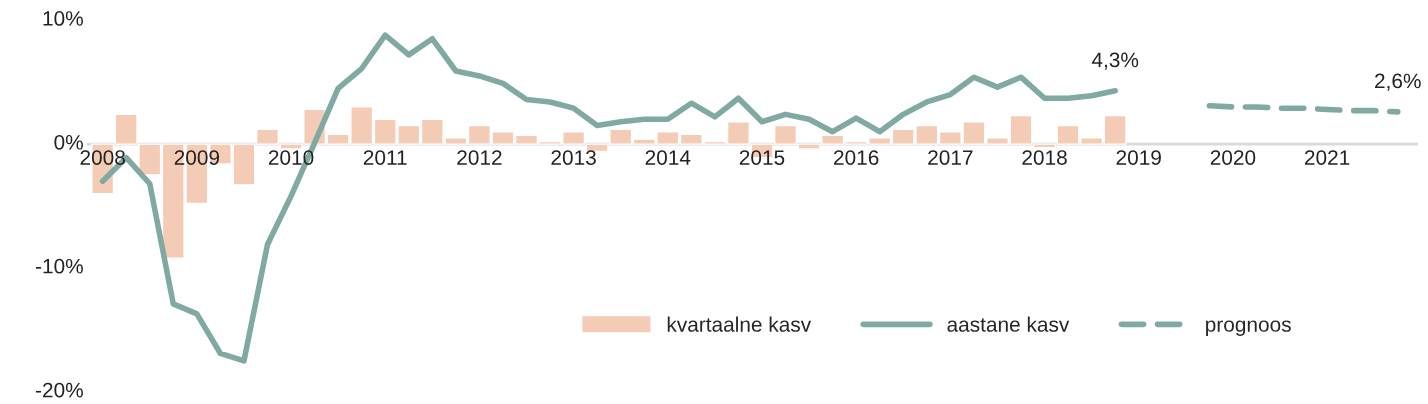 The image size is (1428, 404). I want to click on x-tick-label: 2015, so click(762, 157).